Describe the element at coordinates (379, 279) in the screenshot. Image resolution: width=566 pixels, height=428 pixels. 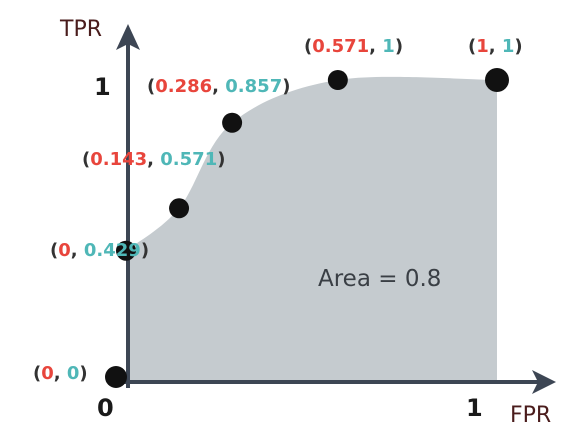
I see `area-annotation: Area = 0.8` at that location.